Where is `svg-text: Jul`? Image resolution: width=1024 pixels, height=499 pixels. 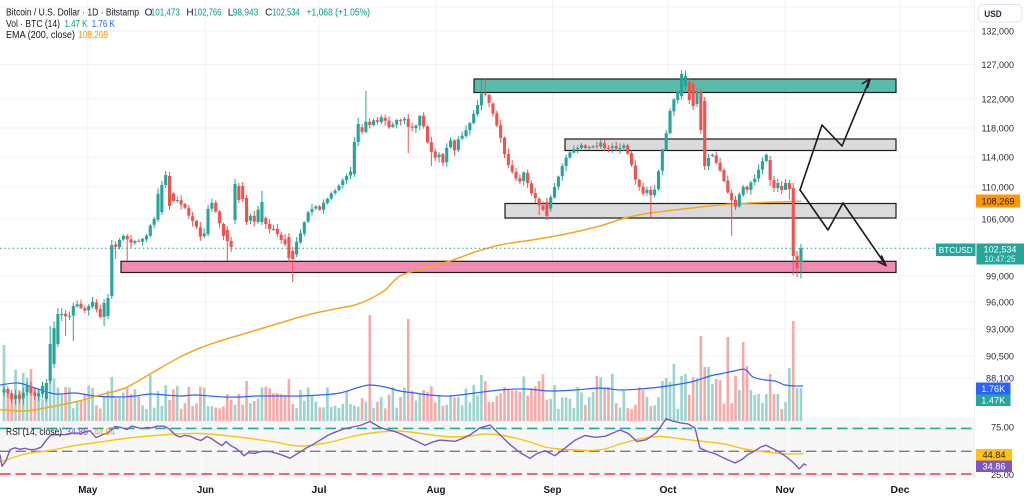 svg-text: Jul is located at coordinates (319, 490).